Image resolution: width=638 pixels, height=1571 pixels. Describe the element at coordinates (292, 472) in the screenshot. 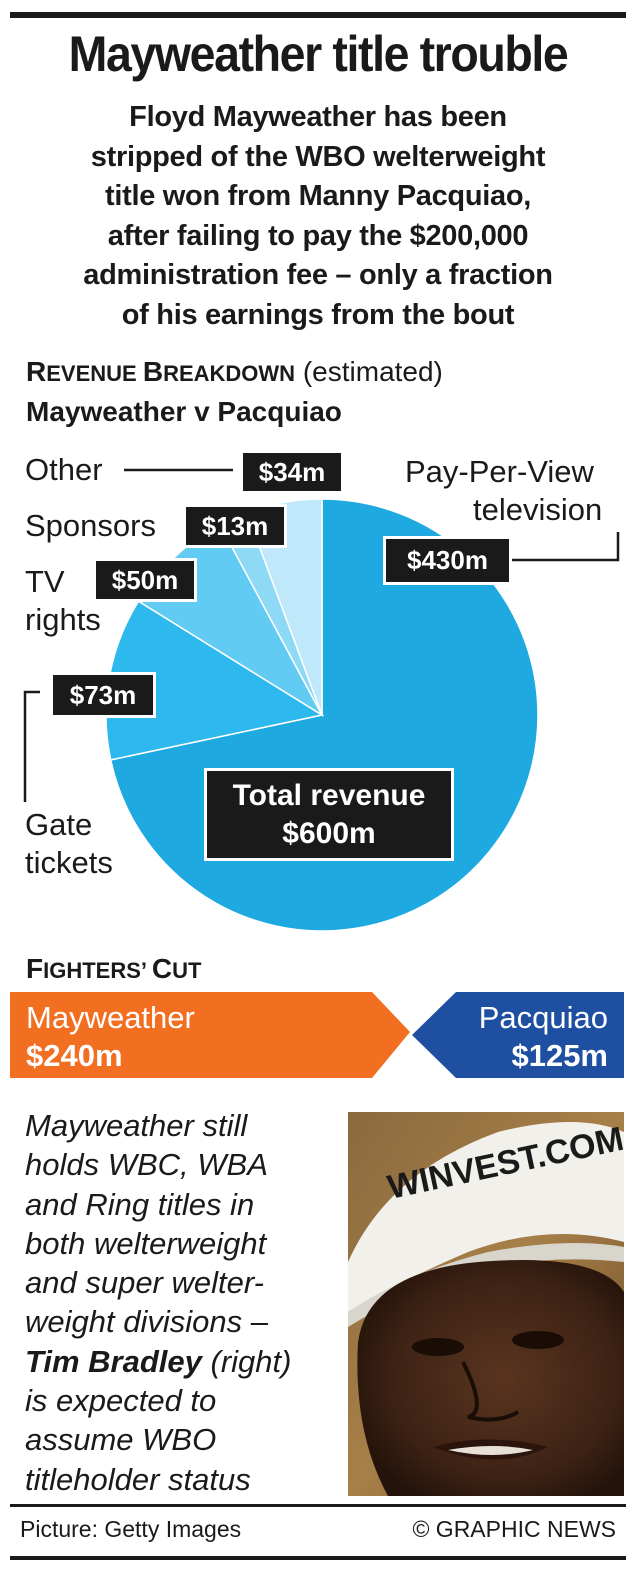

I see `value-other: $34m` at that location.